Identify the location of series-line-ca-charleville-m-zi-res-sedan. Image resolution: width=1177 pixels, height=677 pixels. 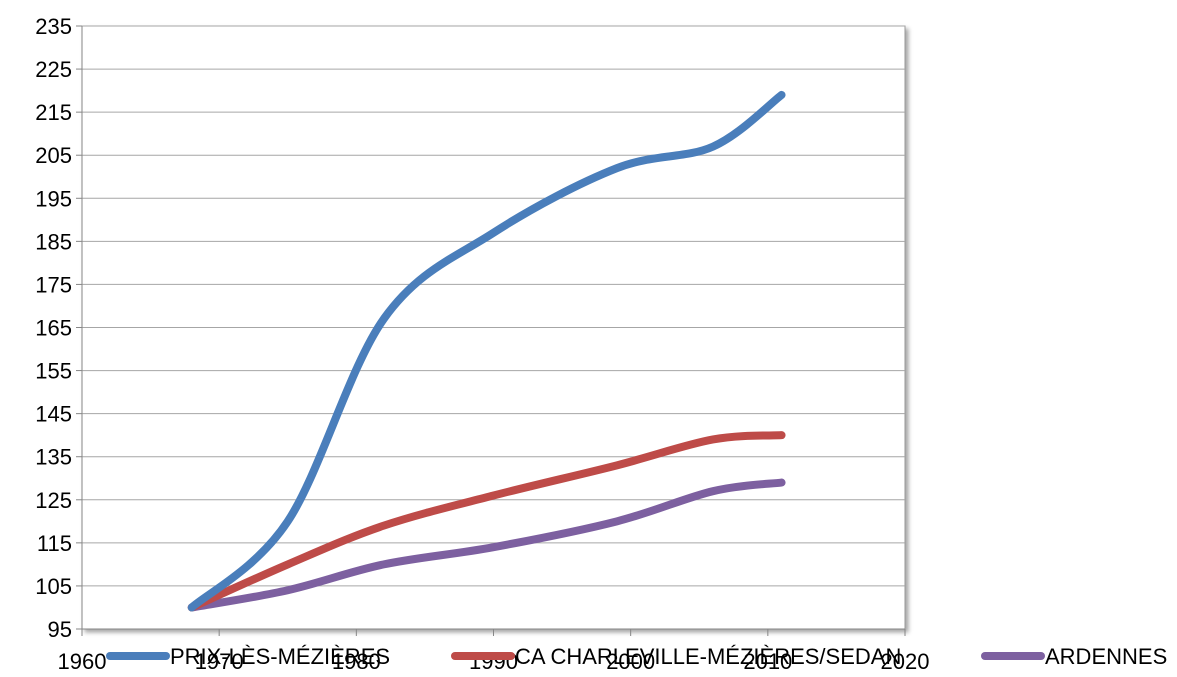
(486, 521).